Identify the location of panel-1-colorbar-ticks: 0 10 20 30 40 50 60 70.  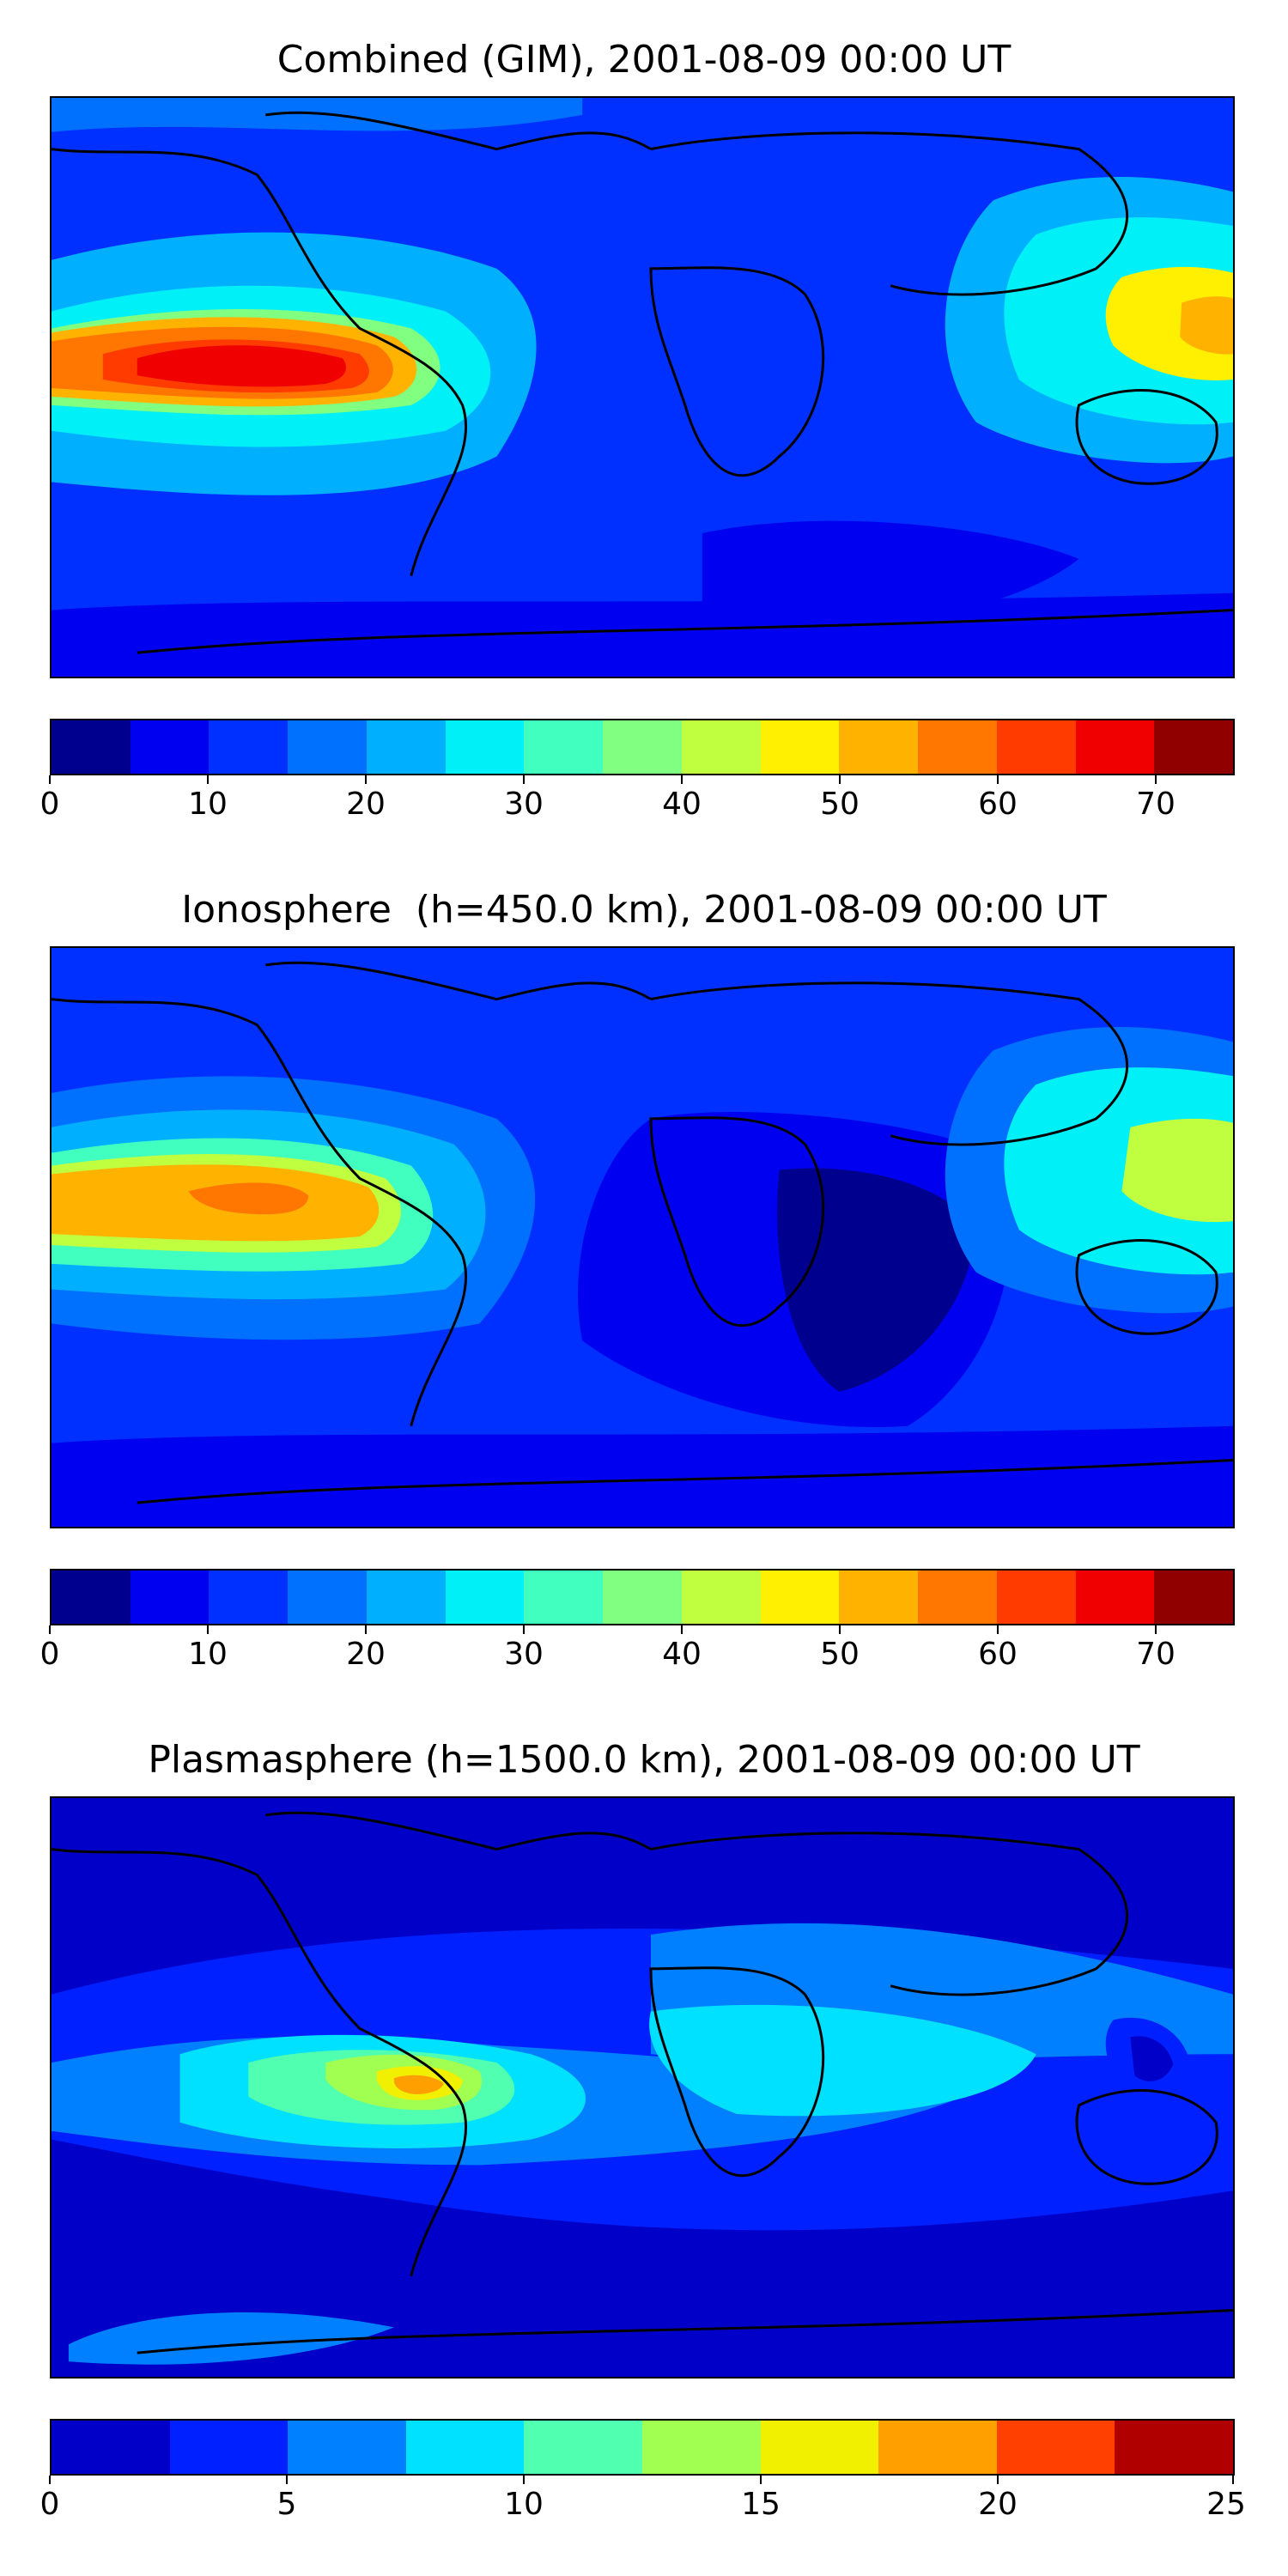
(638, 801).